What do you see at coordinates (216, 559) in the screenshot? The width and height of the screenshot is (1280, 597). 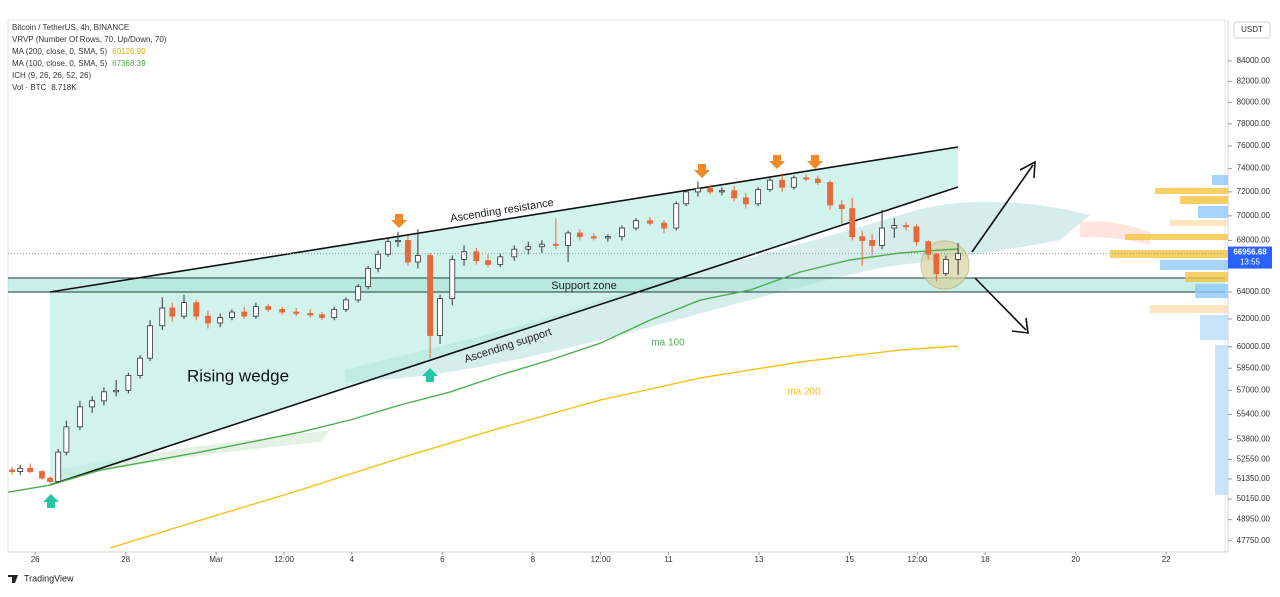 I see `x-tick-label: Mar` at bounding box center [216, 559].